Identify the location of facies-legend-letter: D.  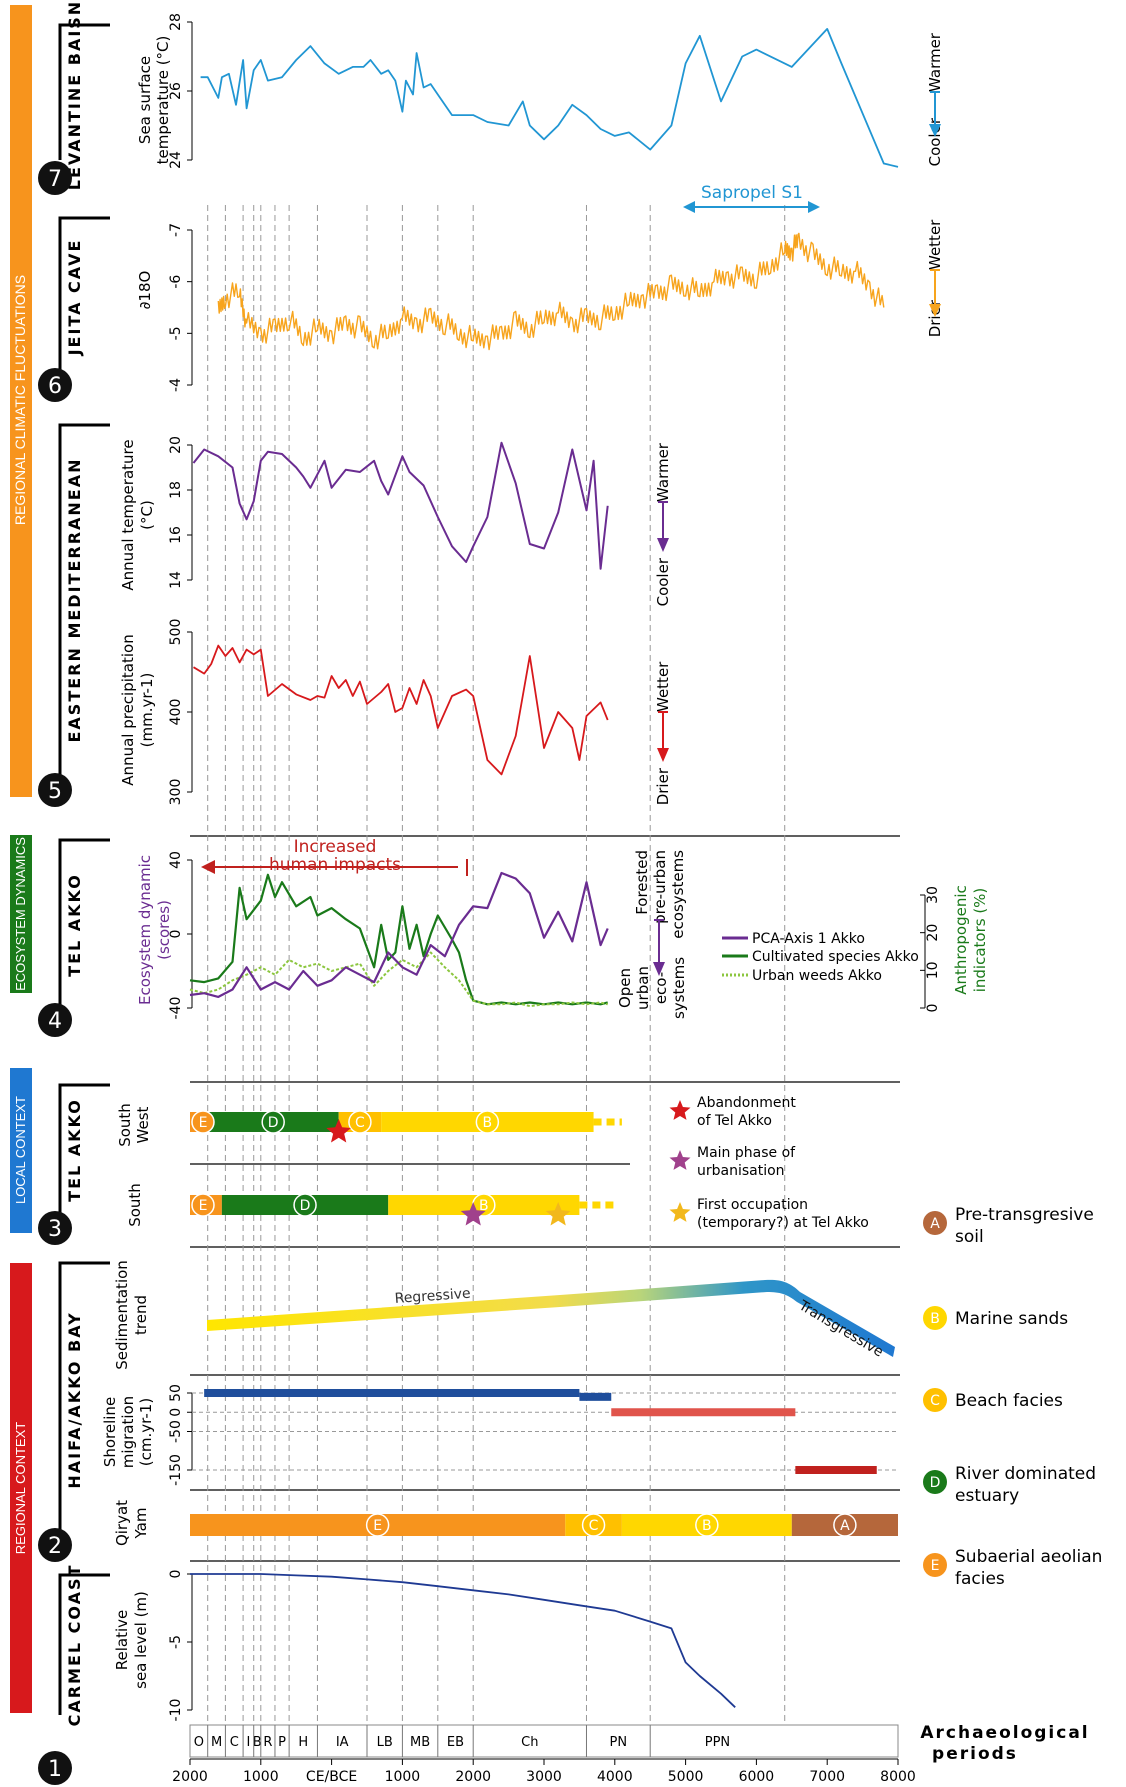
(935, 1483).